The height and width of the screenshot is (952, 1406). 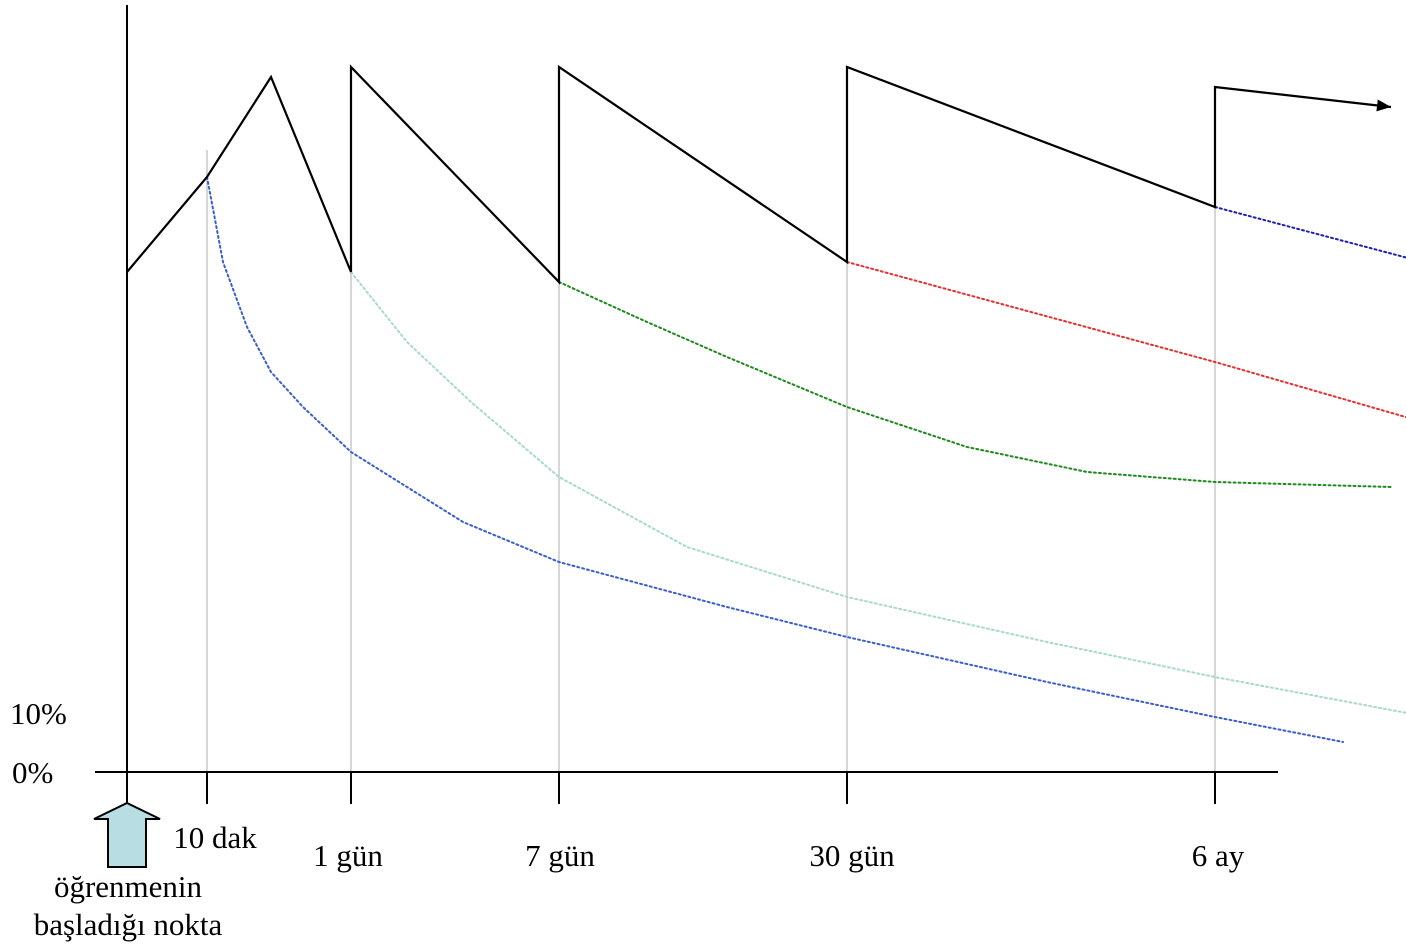 I want to click on arrowhead-icon, so click(x=1383, y=105).